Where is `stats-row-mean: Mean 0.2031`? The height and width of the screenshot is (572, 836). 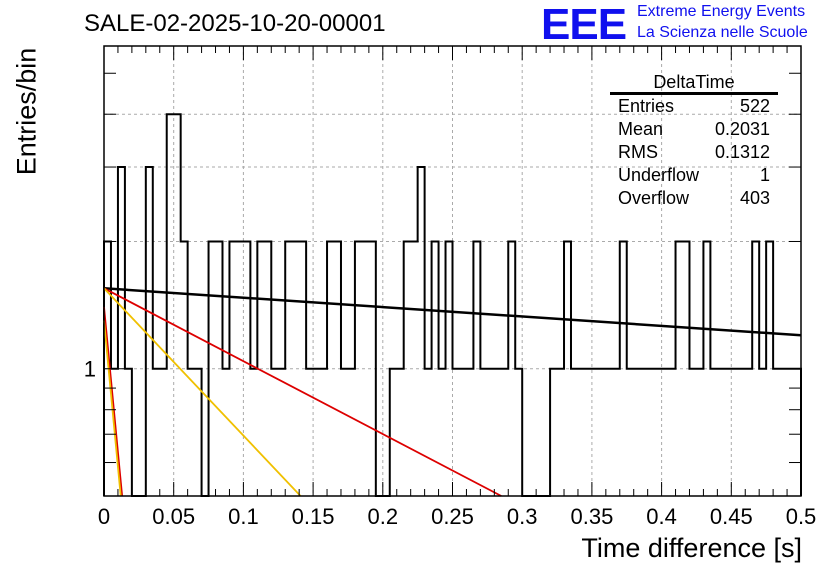
stats-row-mean: Mean 0.2031 is located at coordinates (694, 129).